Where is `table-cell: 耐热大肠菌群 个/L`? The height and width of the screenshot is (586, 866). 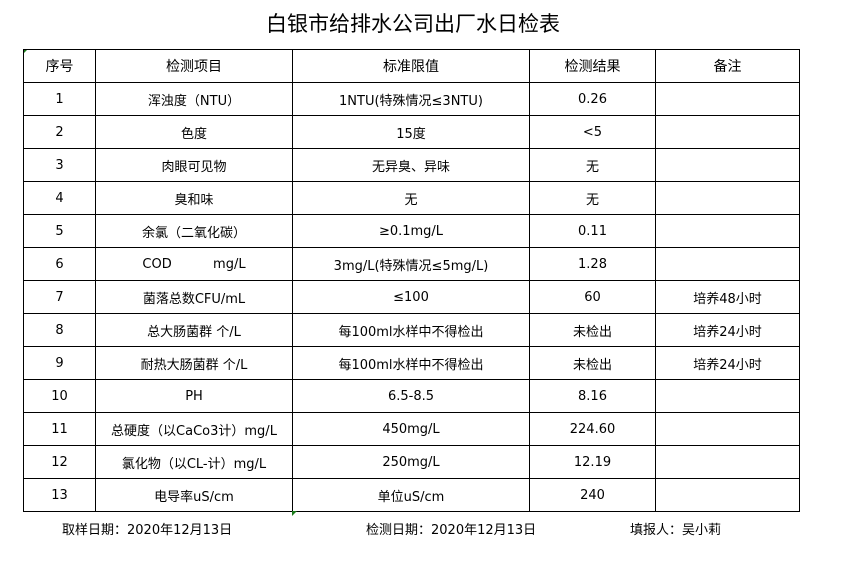 table-cell: 耐热大肠菌群 个/L is located at coordinates (194, 363).